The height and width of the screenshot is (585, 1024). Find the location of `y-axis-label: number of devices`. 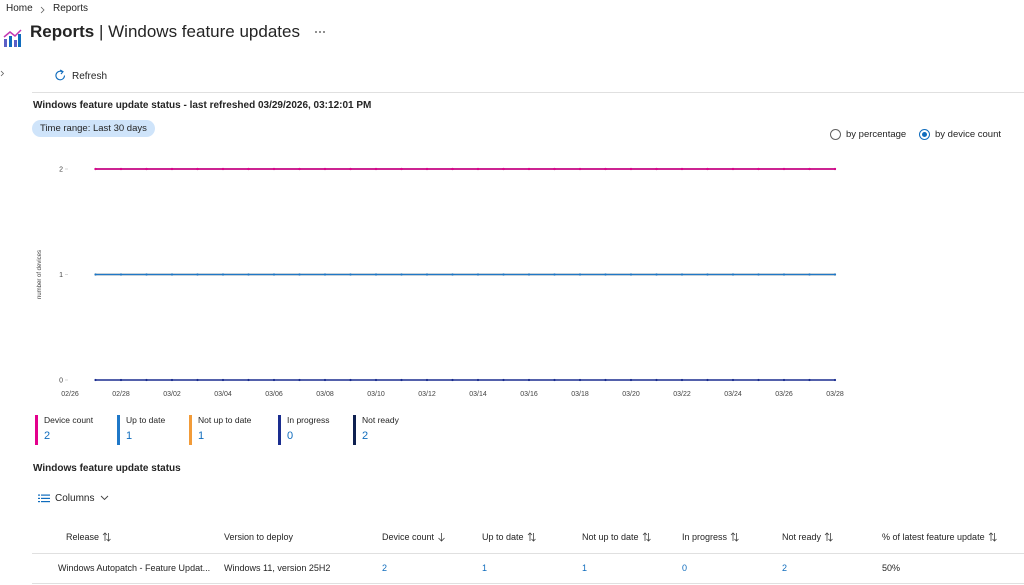

y-axis-label: number of devices is located at coordinates (40, 274).